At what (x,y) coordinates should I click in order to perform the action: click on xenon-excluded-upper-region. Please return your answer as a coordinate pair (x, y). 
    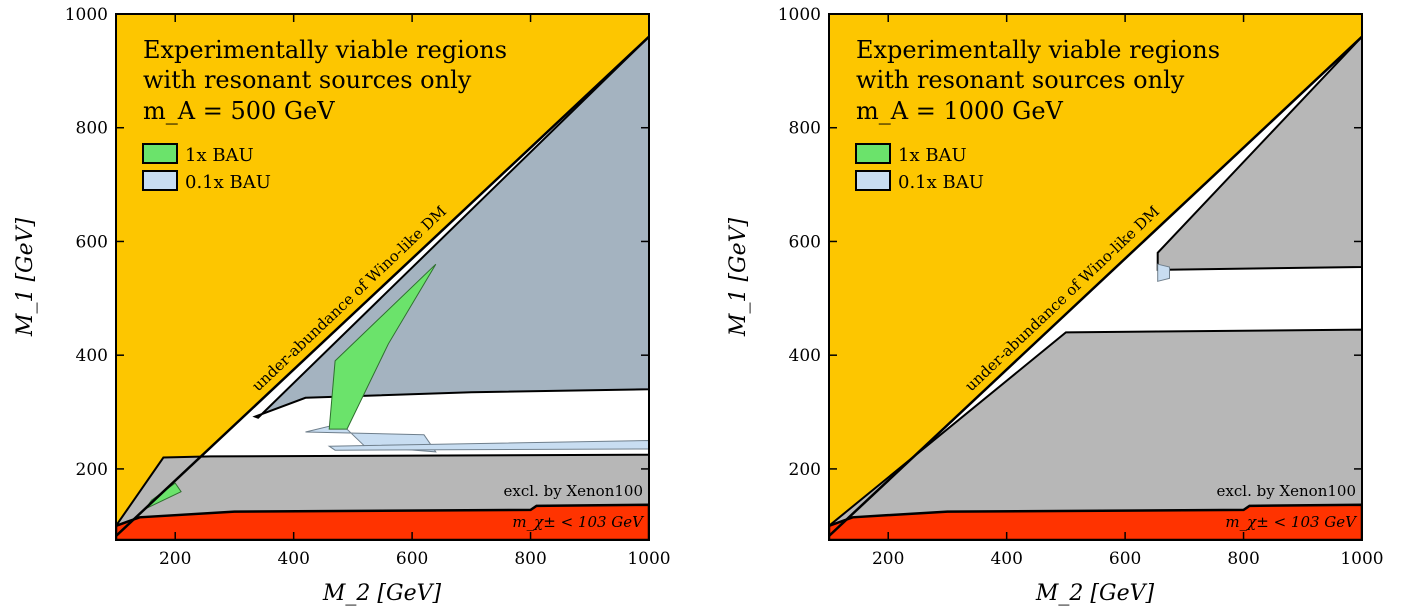
    Looking at the image, I should click on (1259, 153).